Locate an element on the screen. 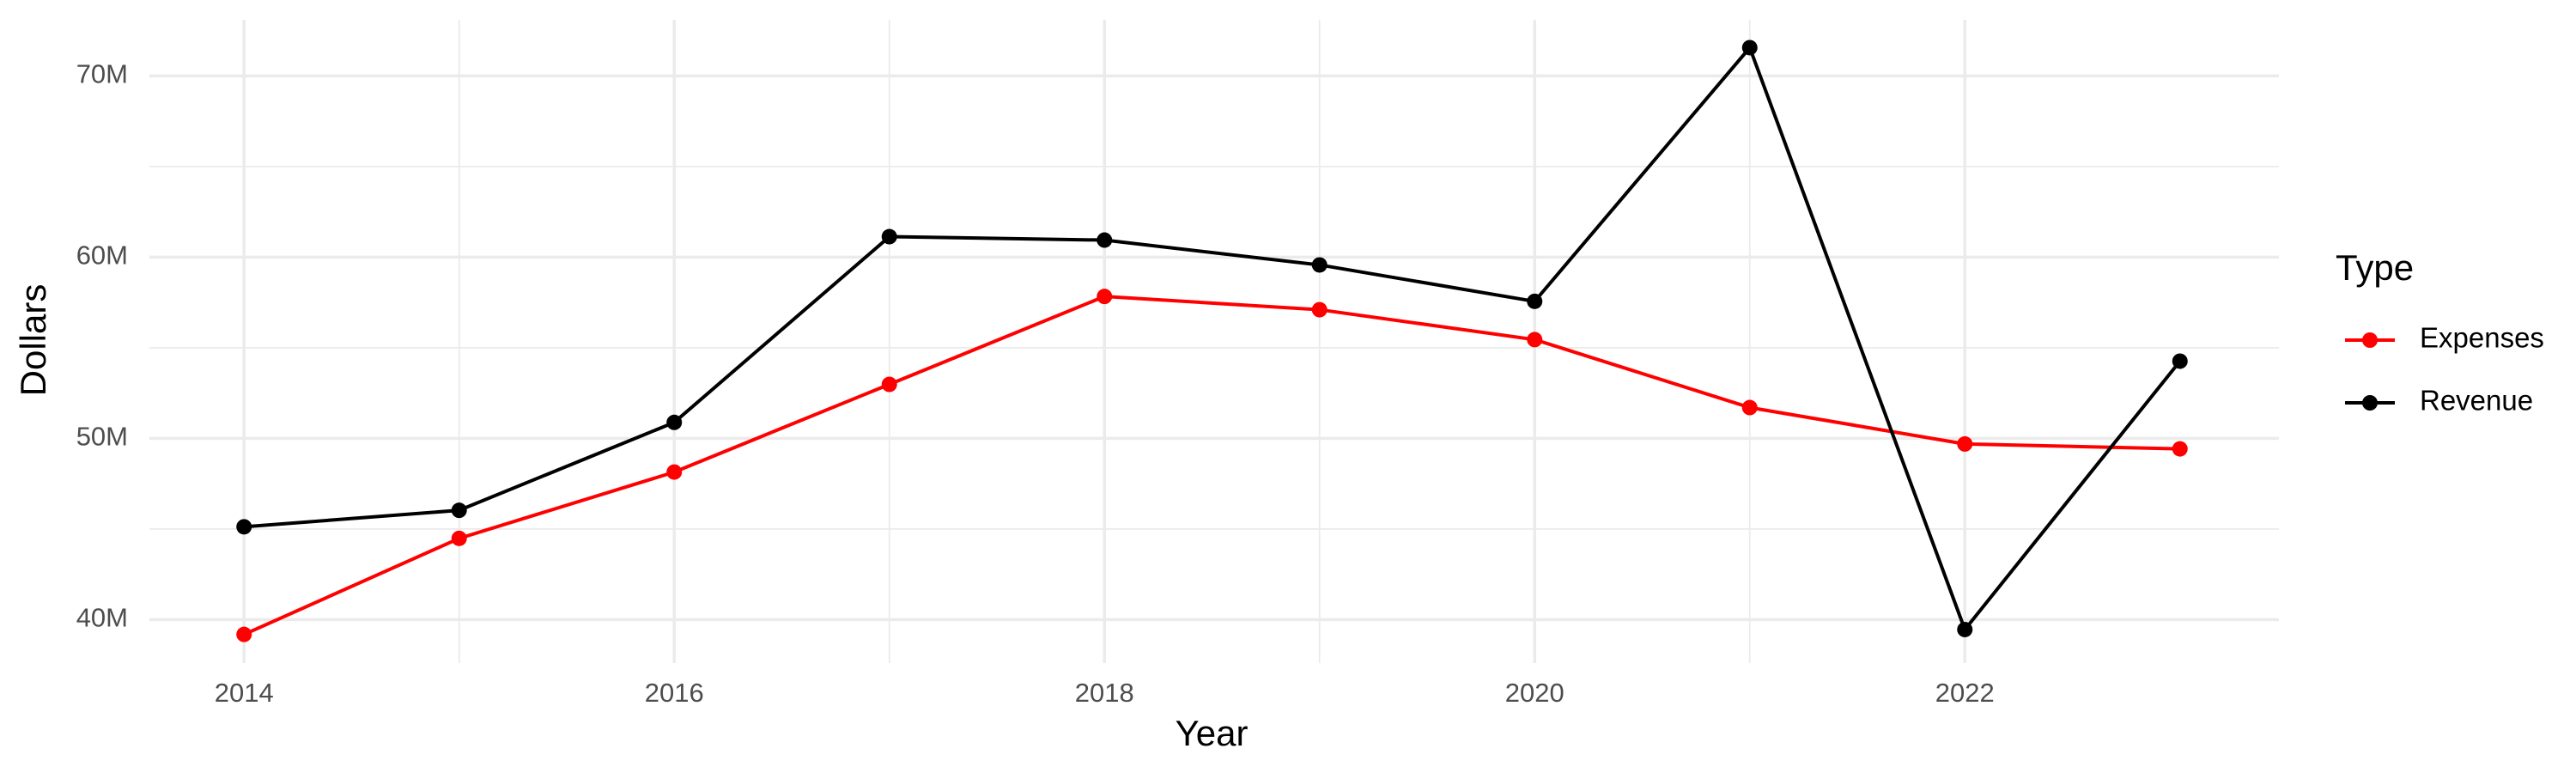  x-tick-label: 2014 is located at coordinates (244, 693).